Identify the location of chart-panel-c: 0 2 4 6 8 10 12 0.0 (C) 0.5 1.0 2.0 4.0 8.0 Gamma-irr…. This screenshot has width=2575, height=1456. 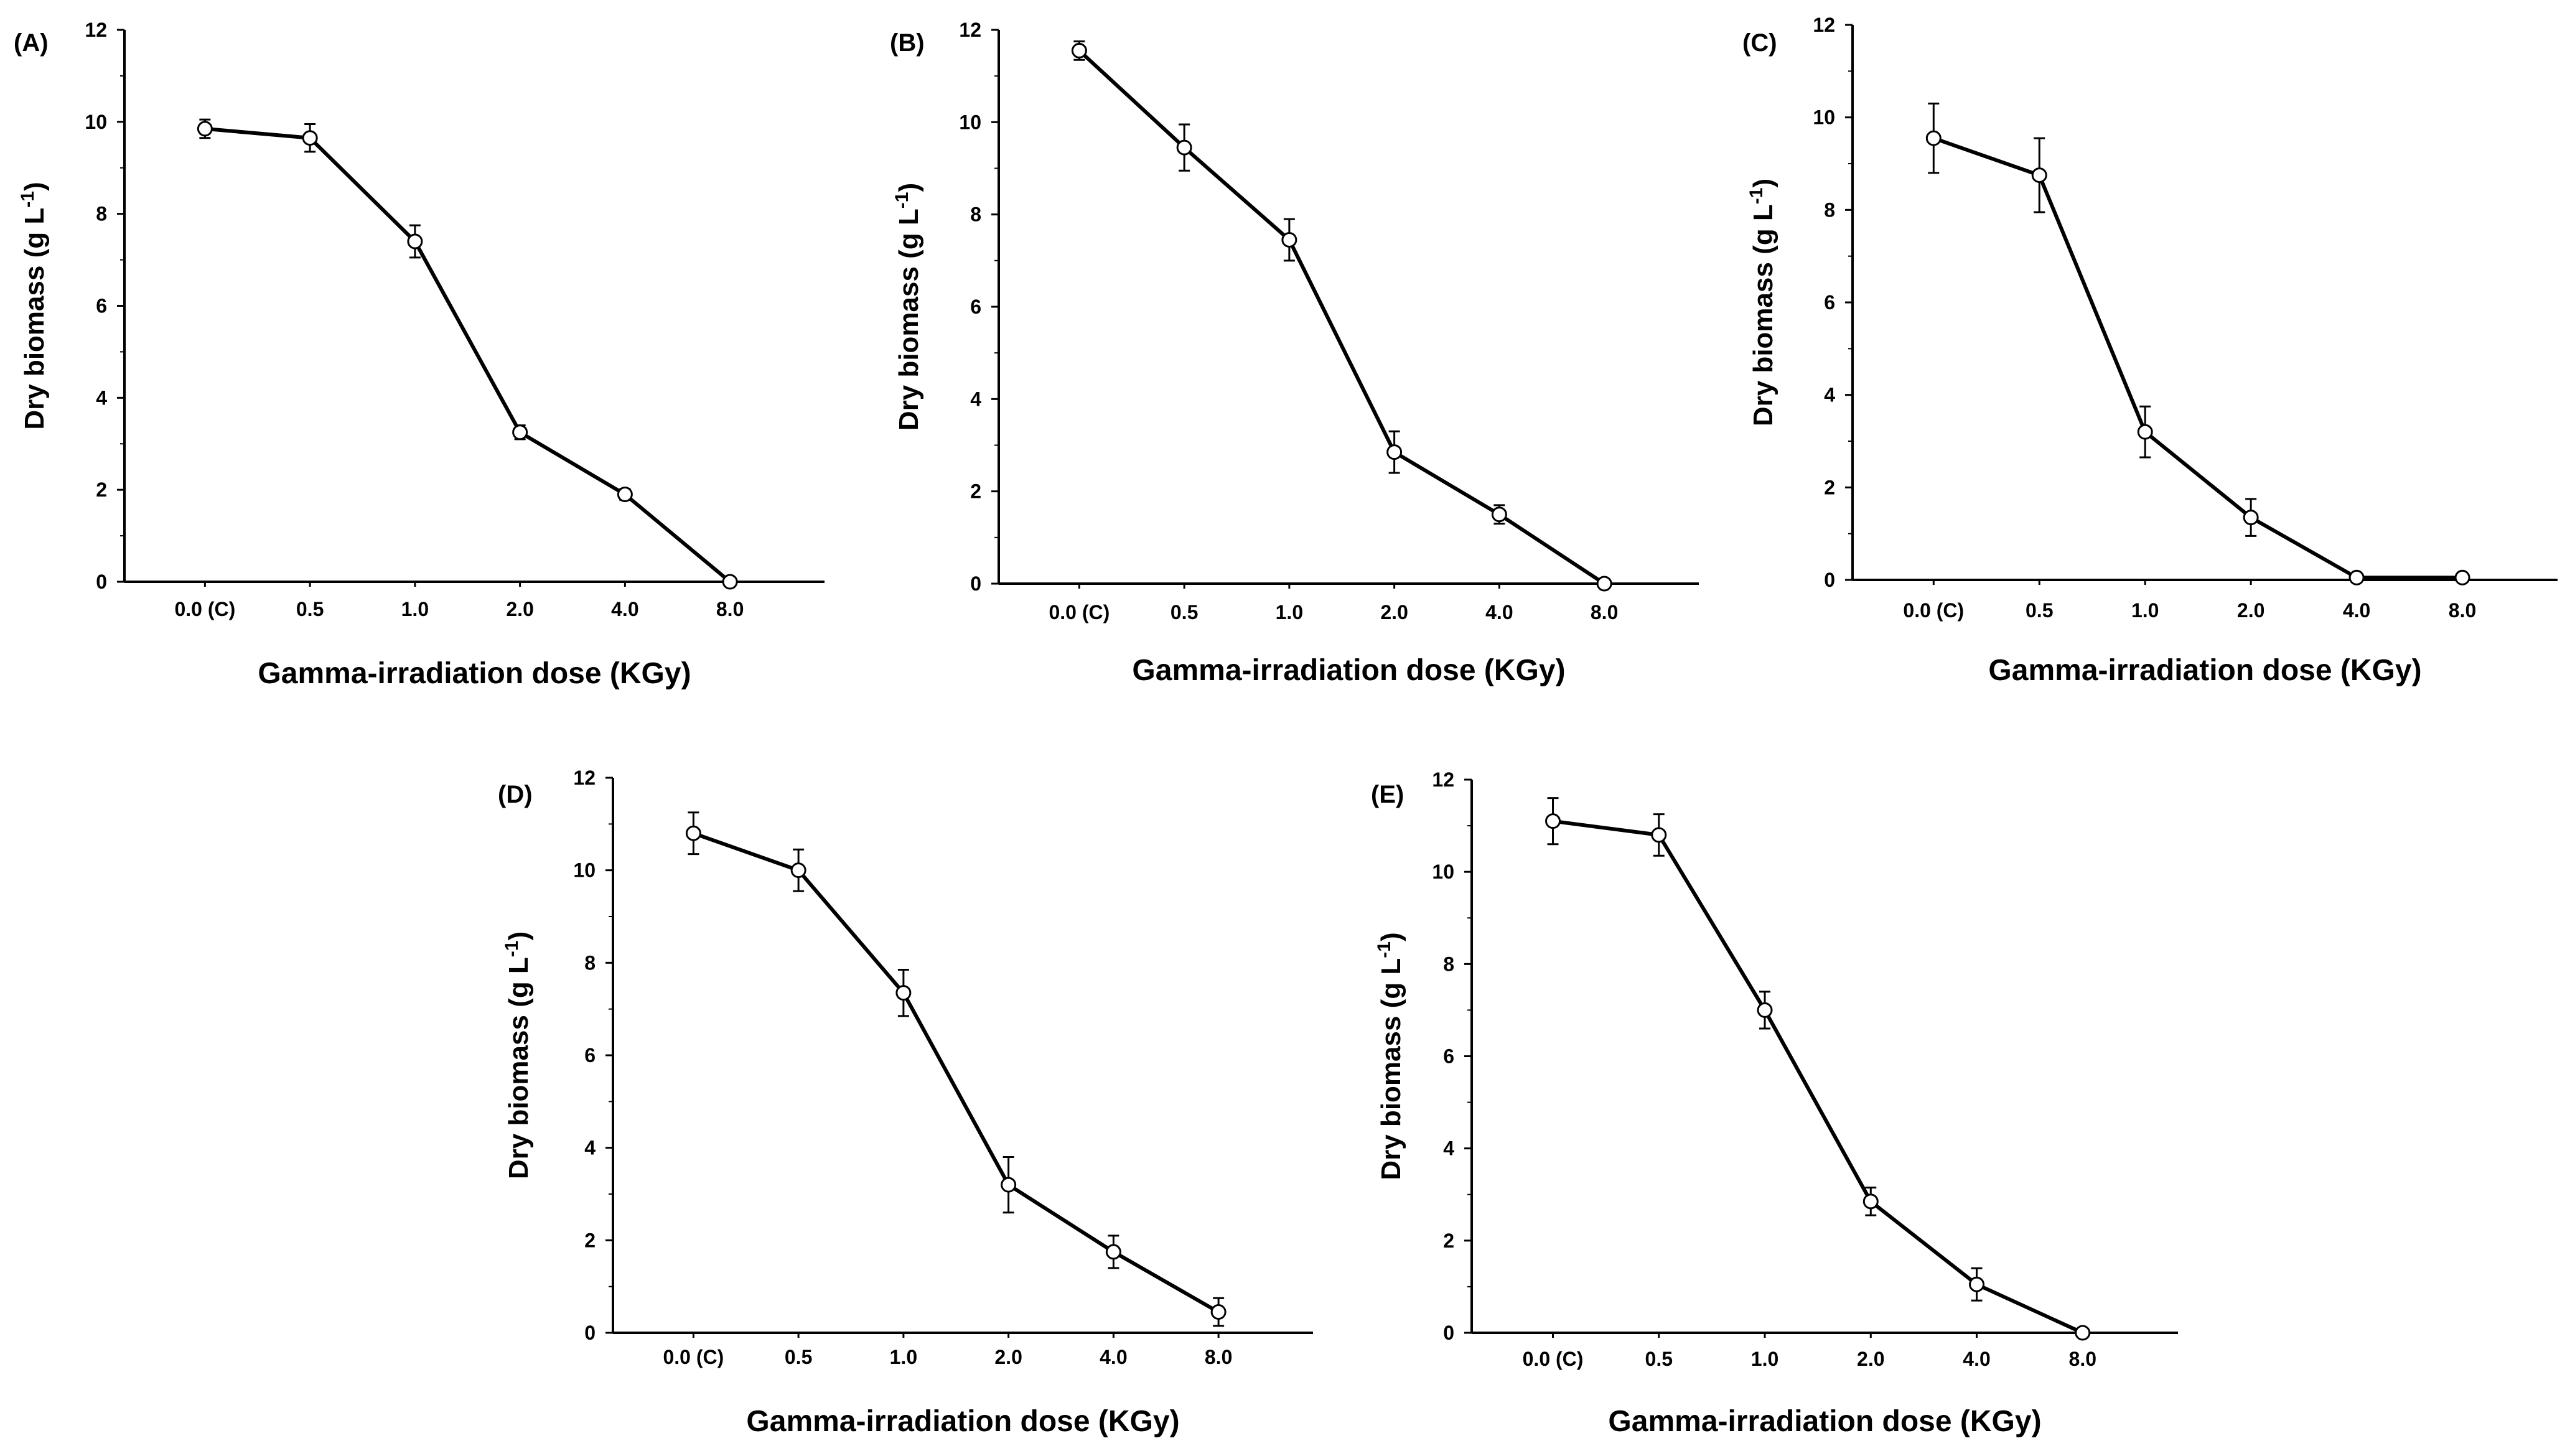
(2150, 350).